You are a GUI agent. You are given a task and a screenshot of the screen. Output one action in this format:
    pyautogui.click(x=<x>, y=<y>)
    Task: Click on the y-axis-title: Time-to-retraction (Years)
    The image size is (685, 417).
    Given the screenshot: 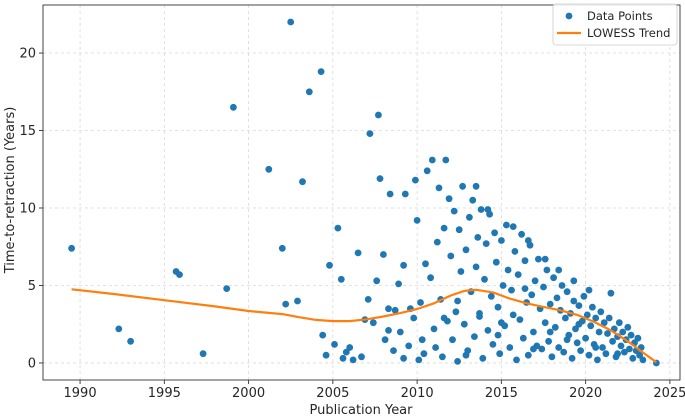 What is the action you would take?
    pyautogui.click(x=10, y=191)
    